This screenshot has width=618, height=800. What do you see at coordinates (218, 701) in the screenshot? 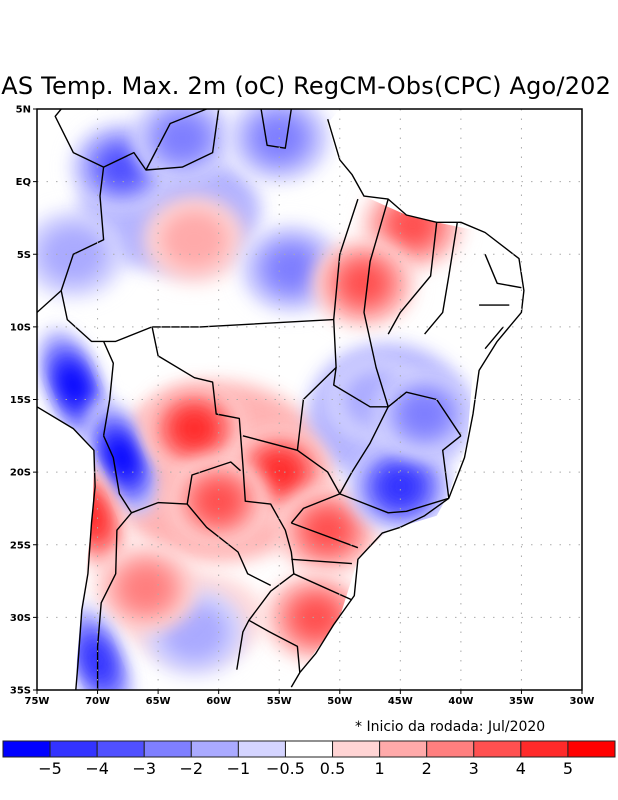
I see `x-tick-label: 60W` at bounding box center [218, 701].